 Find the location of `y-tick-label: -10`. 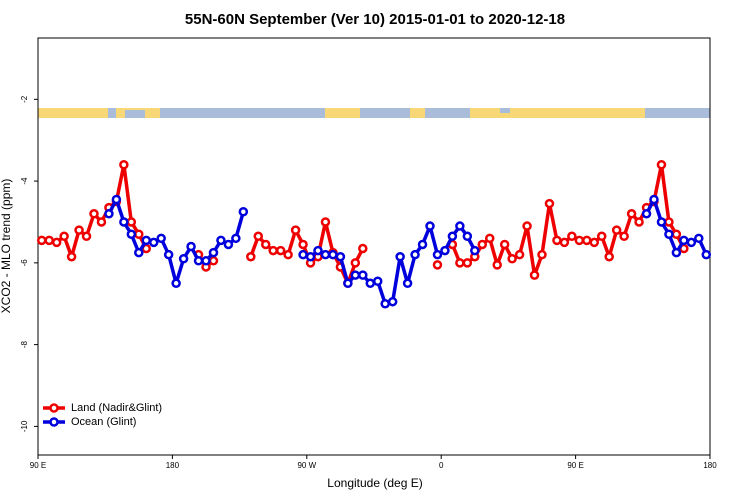

y-tick-label: -10 is located at coordinates (24, 426).